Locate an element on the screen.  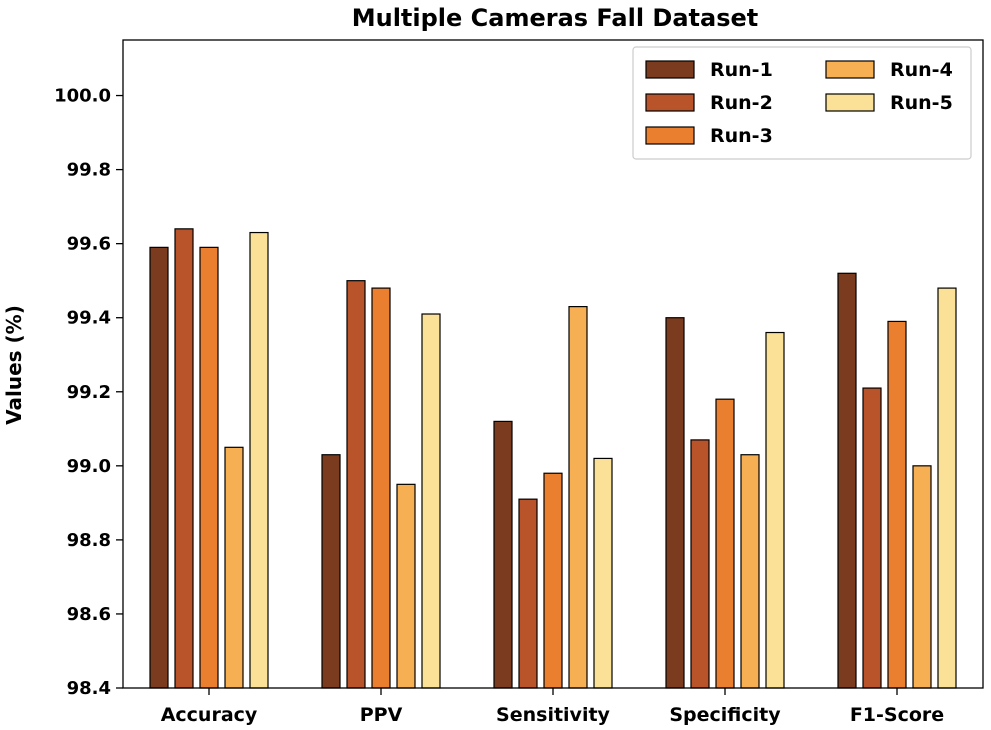
legend-label-run-2: Run-2 is located at coordinates (741, 103).